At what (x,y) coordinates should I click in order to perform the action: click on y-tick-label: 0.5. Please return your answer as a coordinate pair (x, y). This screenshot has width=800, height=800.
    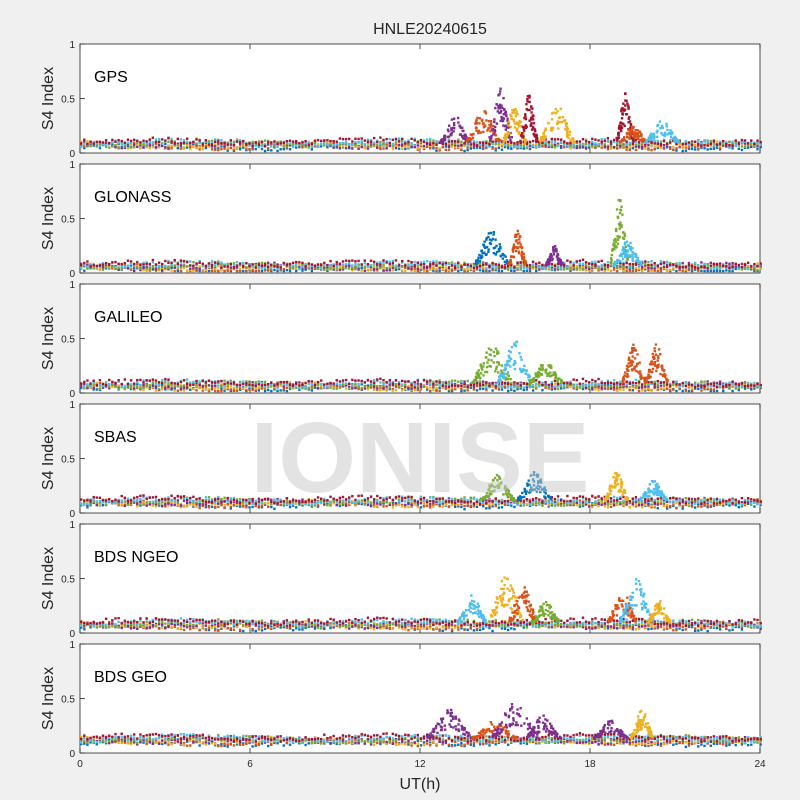
    Looking at the image, I should click on (68, 340).